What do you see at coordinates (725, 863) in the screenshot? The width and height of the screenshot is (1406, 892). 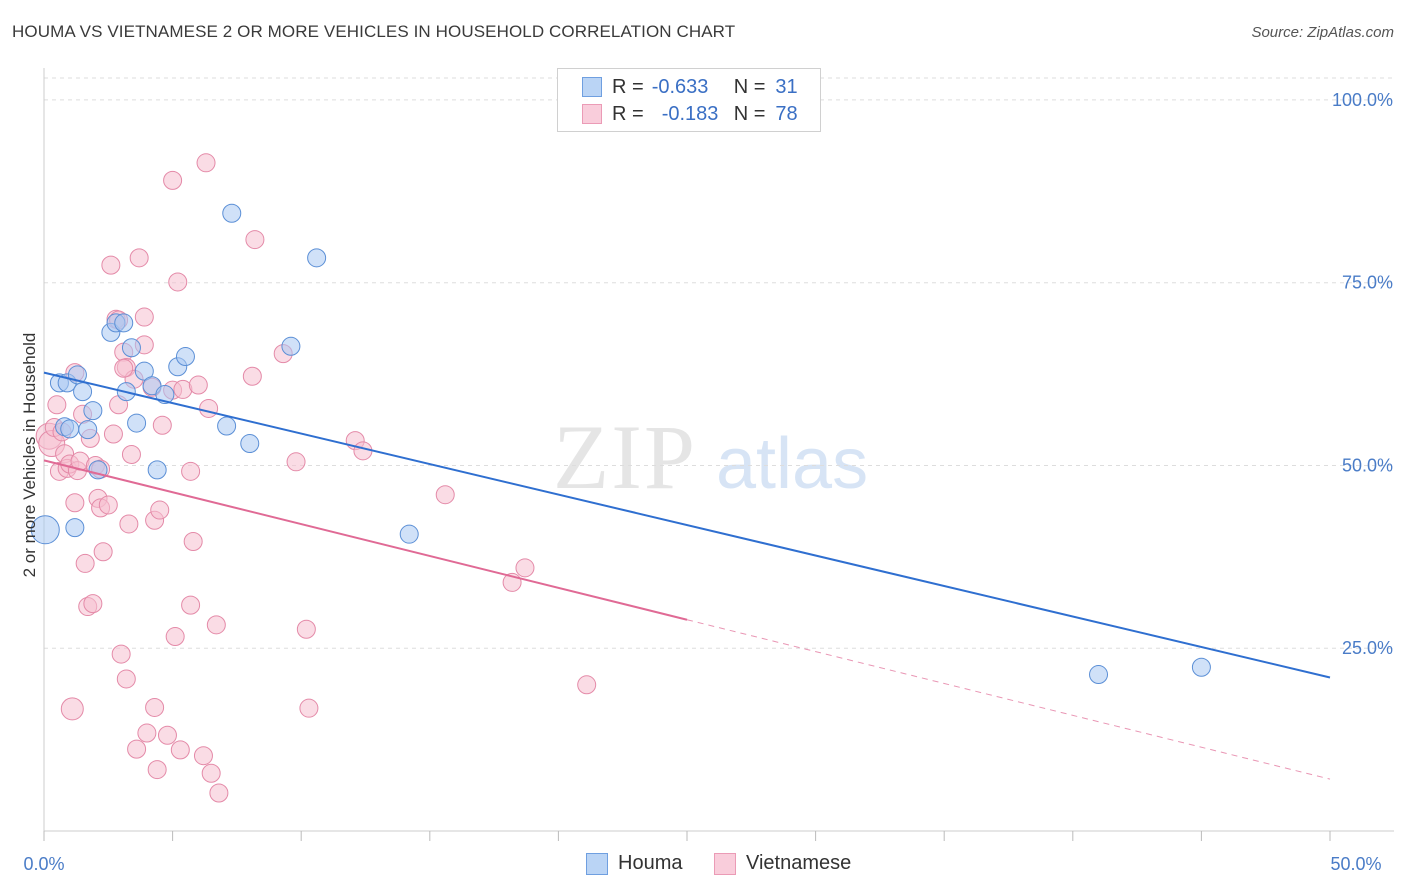 I see `vietnamese-legend-swatch` at bounding box center [725, 863].